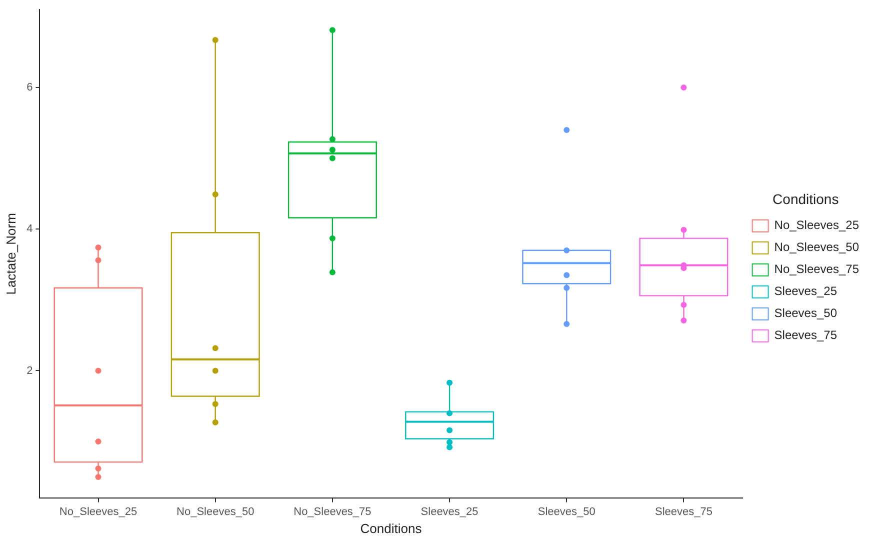 This screenshot has height=537, width=879. I want to click on x-tick-label: Sleeves_25, so click(449, 512).